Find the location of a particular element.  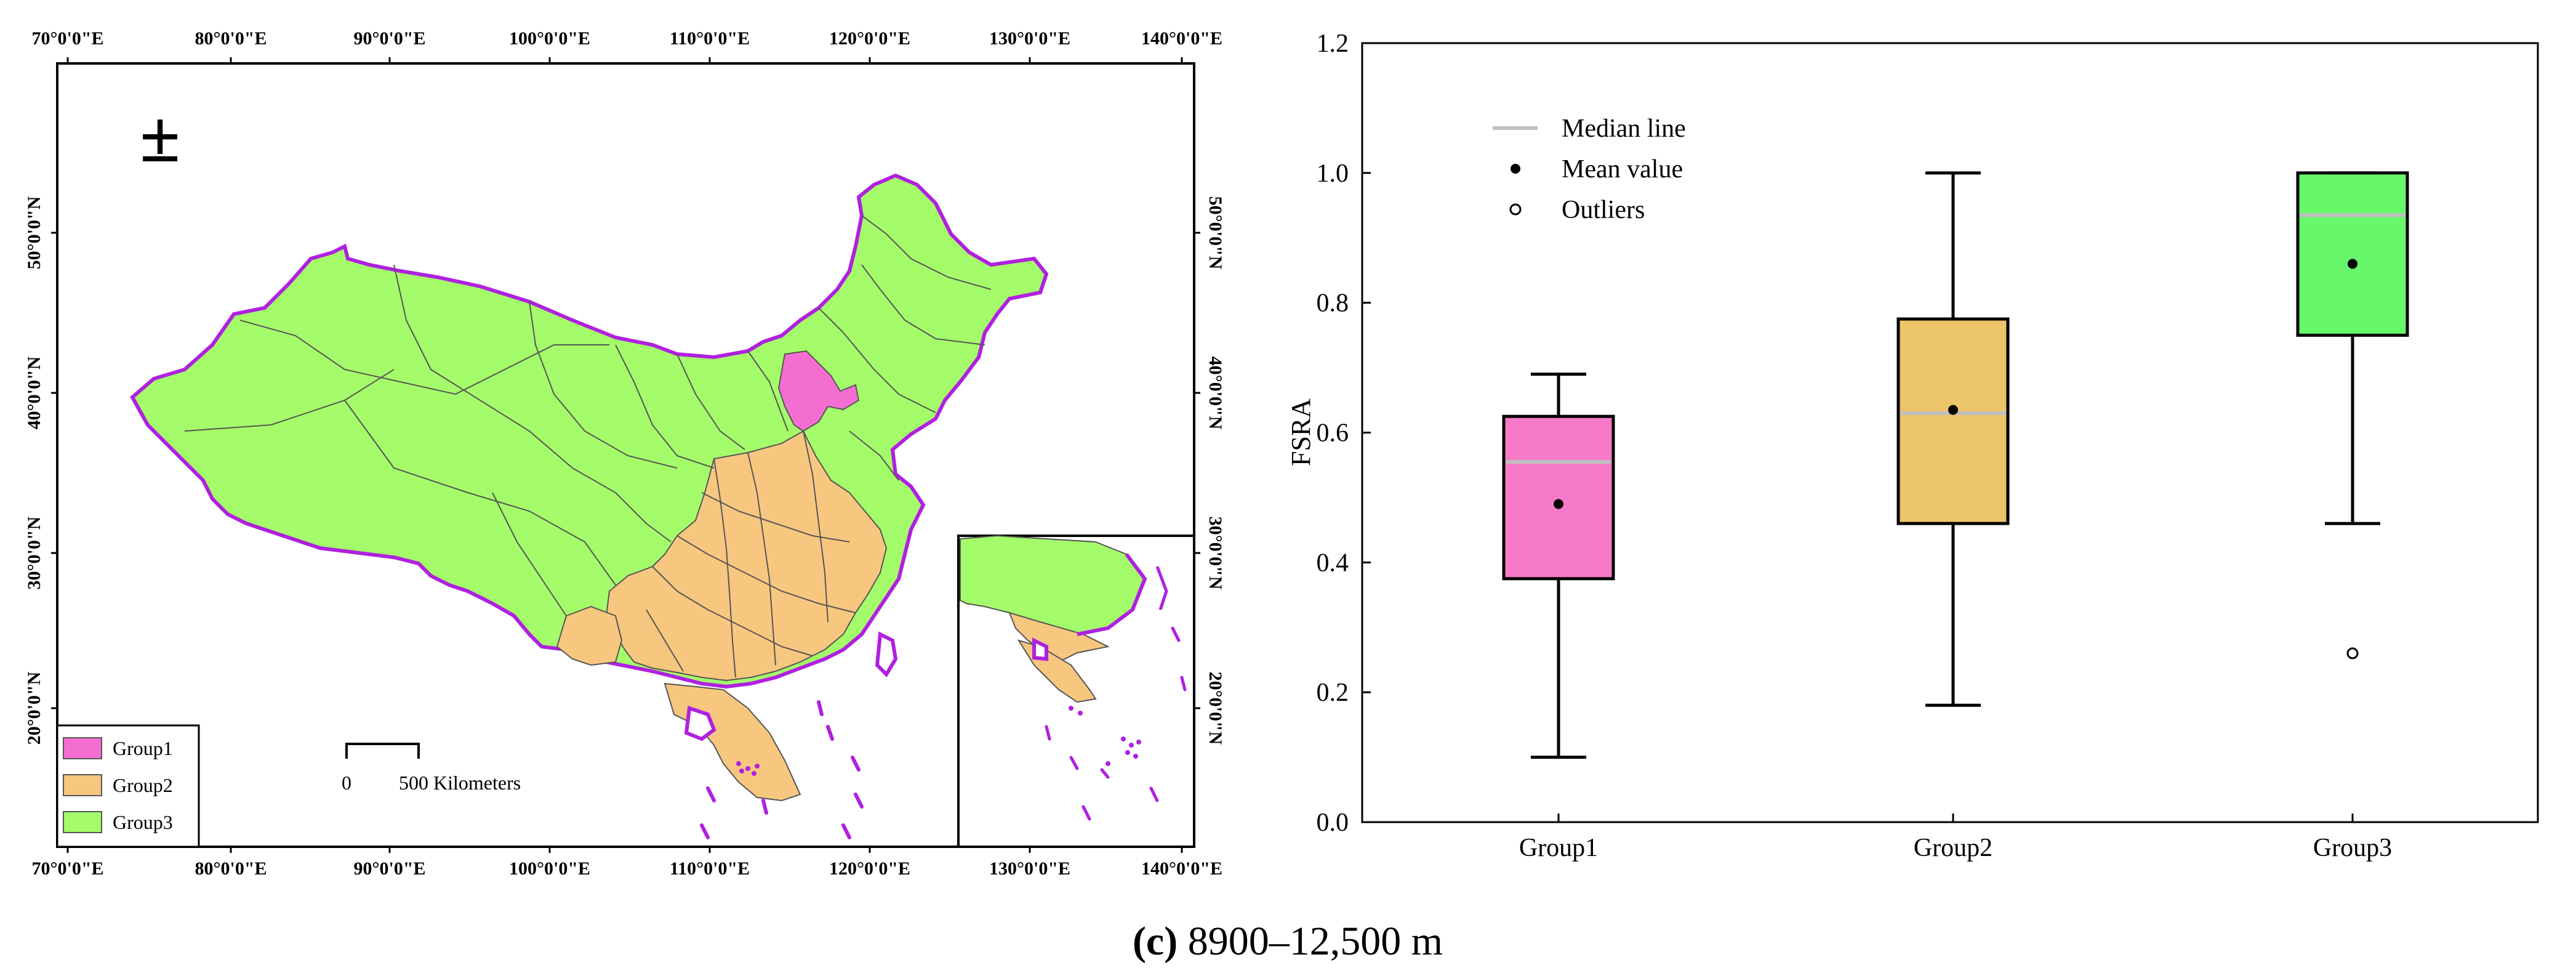

north-arrow-icon: ± is located at coordinates (160, 136).